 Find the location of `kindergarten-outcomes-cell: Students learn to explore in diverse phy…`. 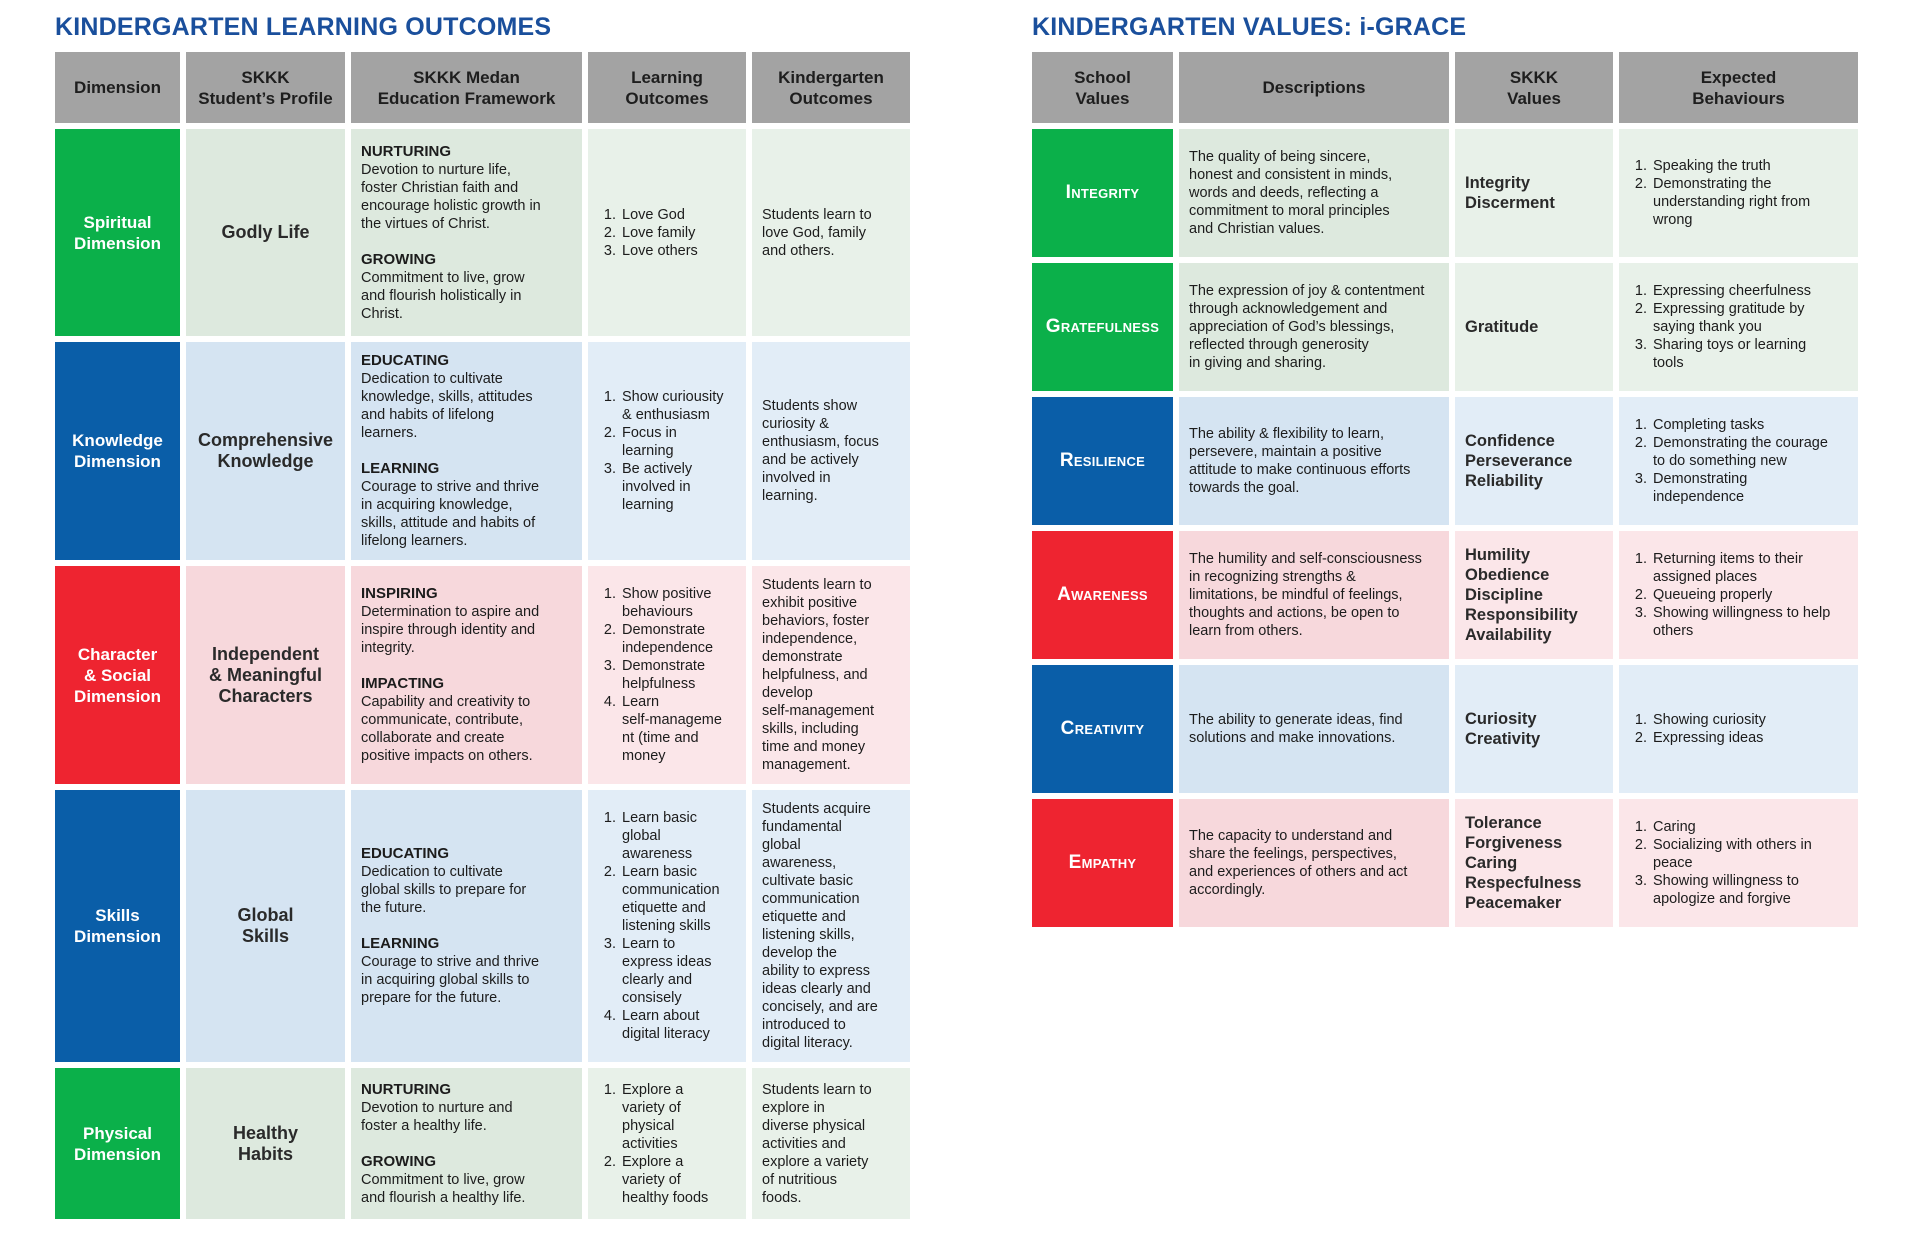

kindergarten-outcomes-cell: Students learn to explore in diverse phy… is located at coordinates (831, 1143).